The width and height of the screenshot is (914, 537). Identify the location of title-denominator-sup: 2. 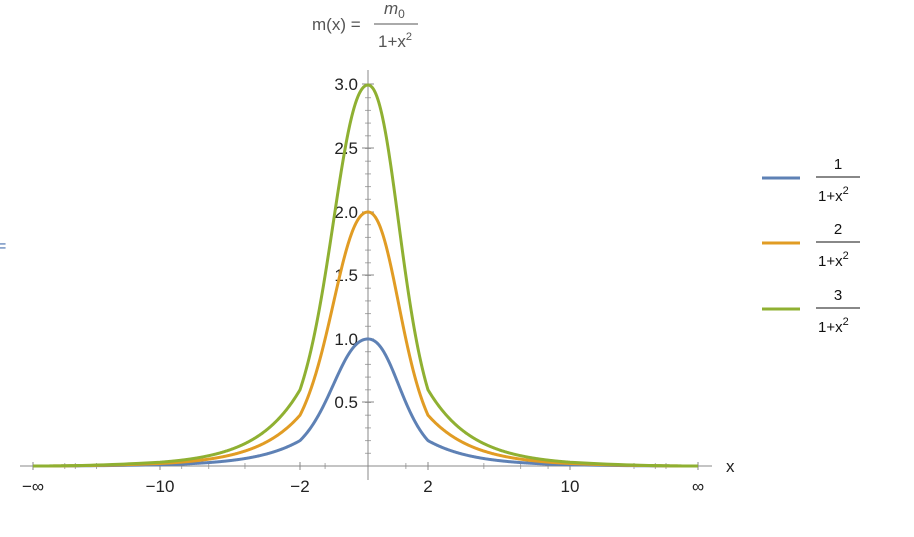
(409, 37).